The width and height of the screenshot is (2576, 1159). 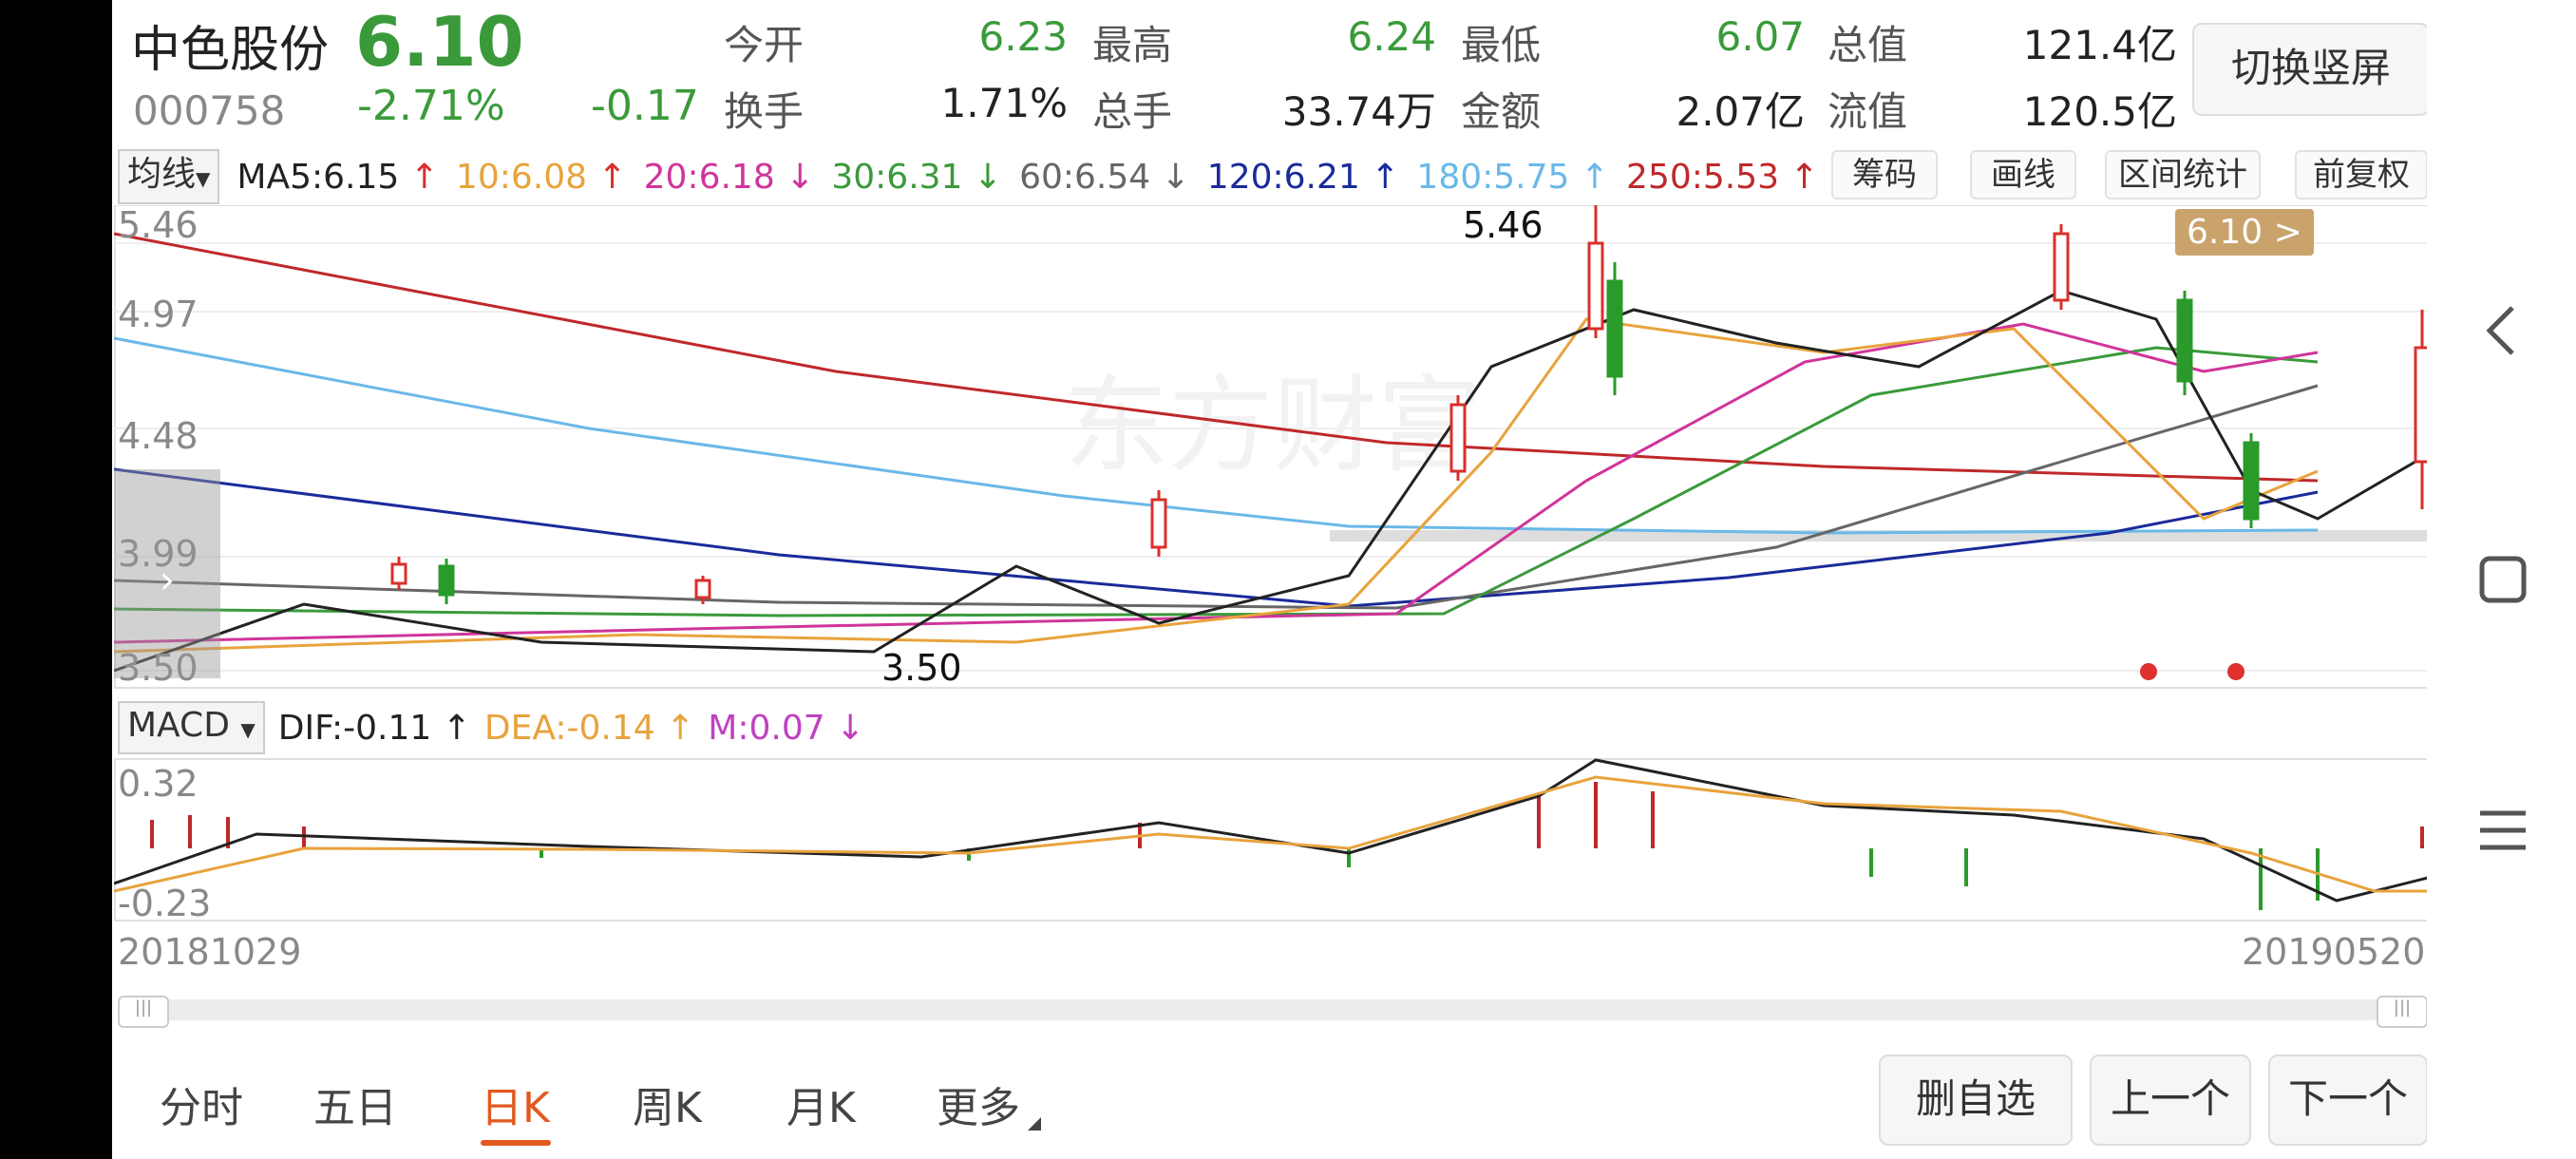 What do you see at coordinates (2502, 330) in the screenshot?
I see `back-icon` at bounding box center [2502, 330].